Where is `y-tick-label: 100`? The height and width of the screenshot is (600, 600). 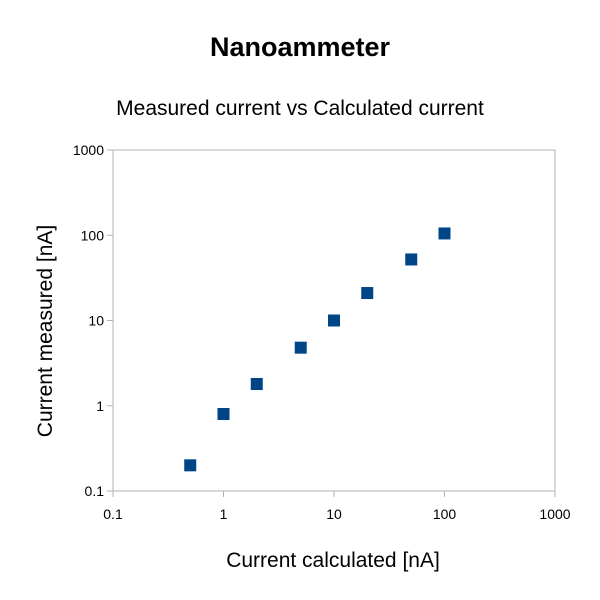 y-tick-label: 100 is located at coordinates (93, 235).